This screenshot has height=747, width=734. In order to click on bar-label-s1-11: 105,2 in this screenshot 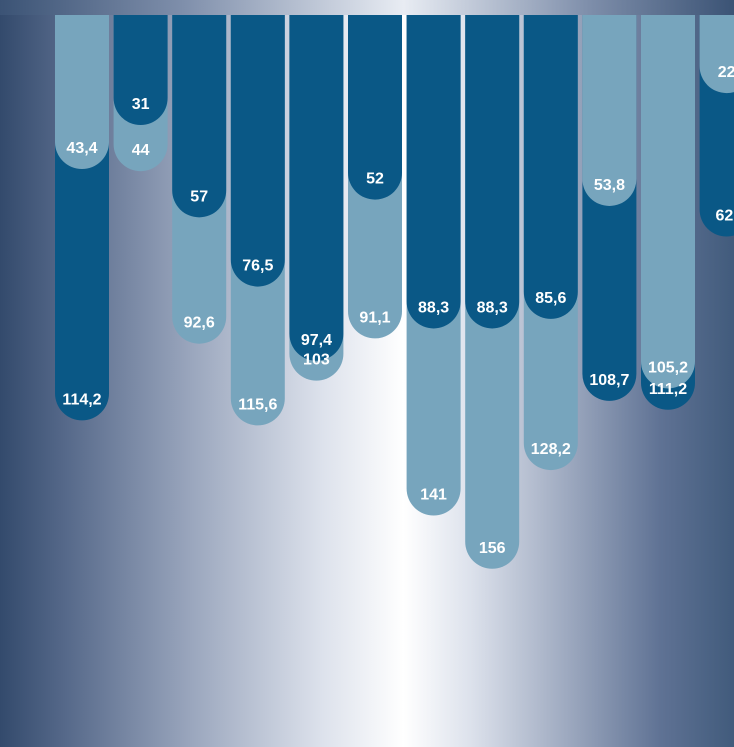, I will do `click(668, 367)`.